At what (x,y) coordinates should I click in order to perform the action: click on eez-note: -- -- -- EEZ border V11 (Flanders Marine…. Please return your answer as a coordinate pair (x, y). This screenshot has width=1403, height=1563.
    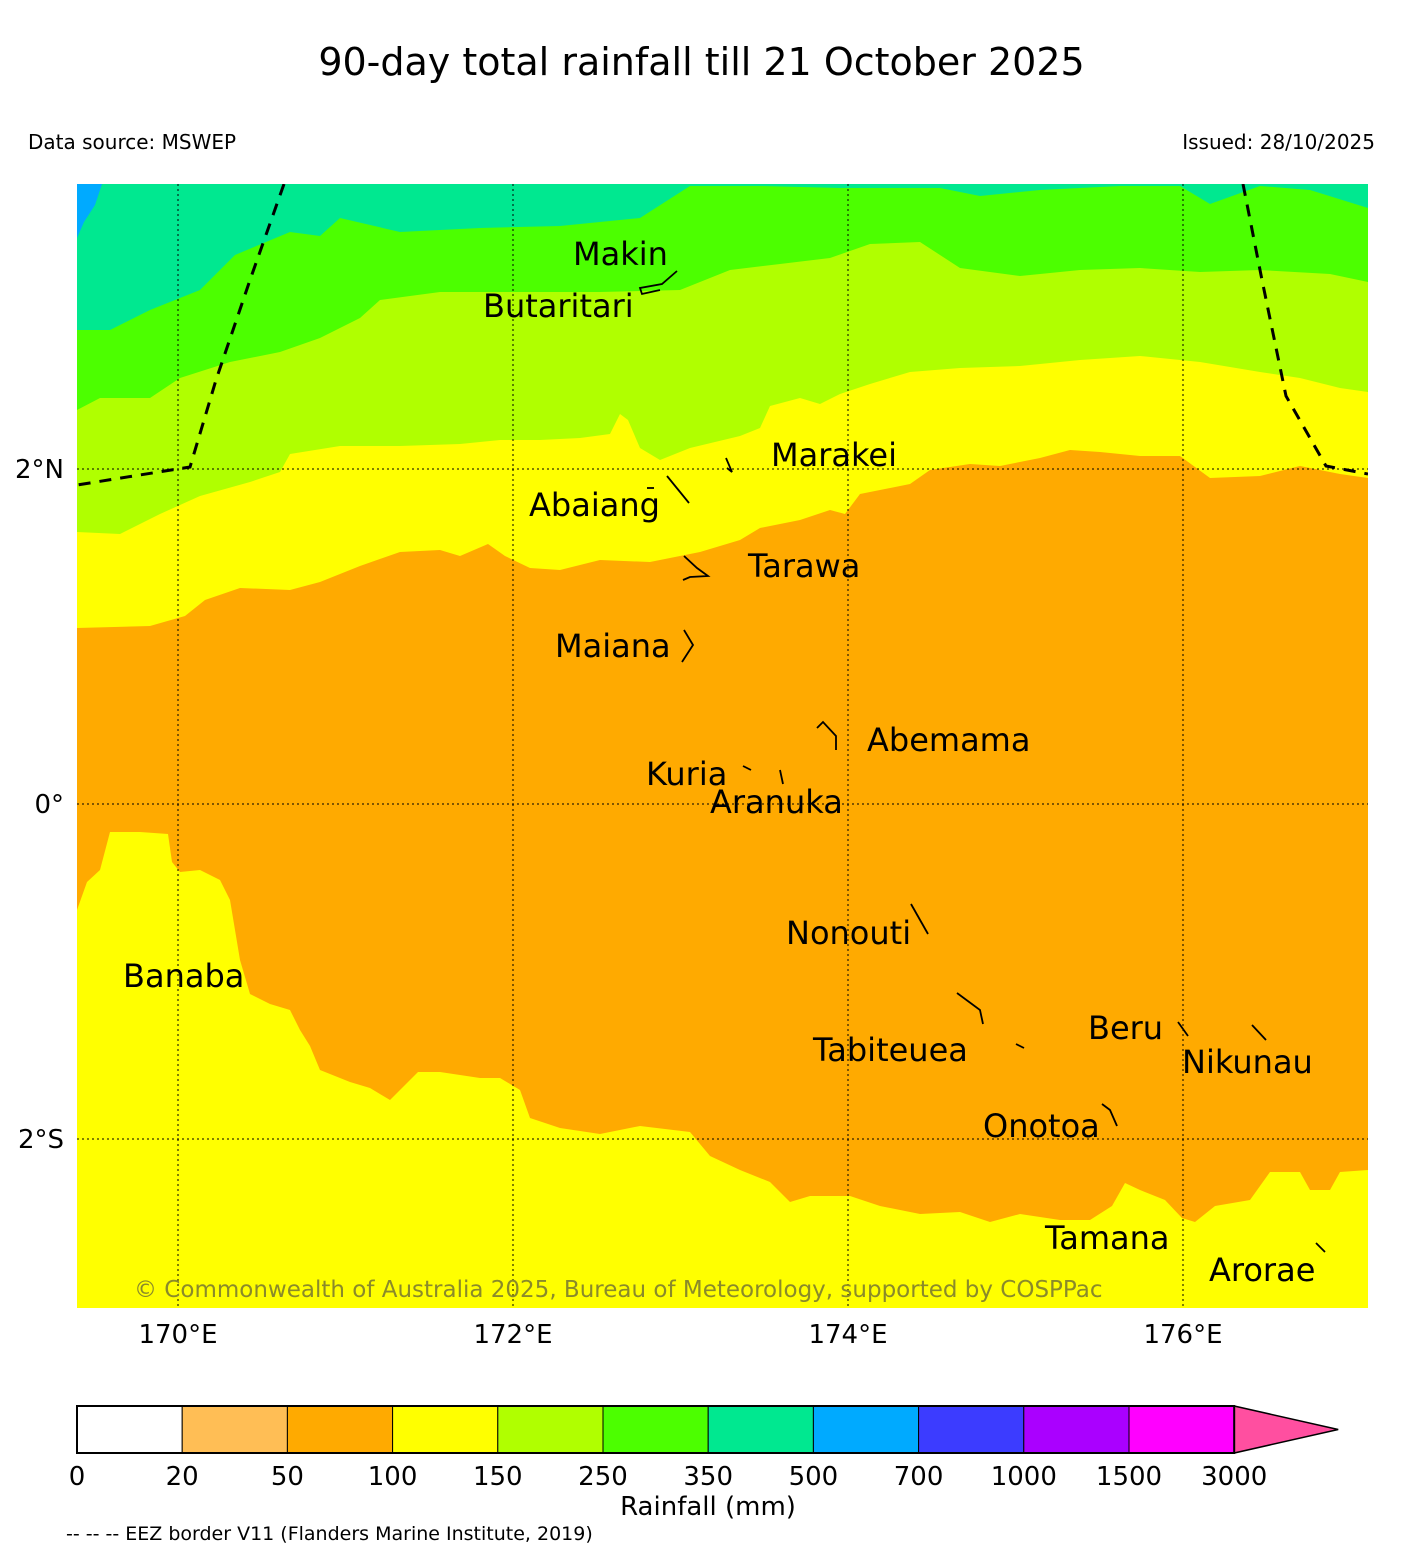
    Looking at the image, I should click on (329, 1534).